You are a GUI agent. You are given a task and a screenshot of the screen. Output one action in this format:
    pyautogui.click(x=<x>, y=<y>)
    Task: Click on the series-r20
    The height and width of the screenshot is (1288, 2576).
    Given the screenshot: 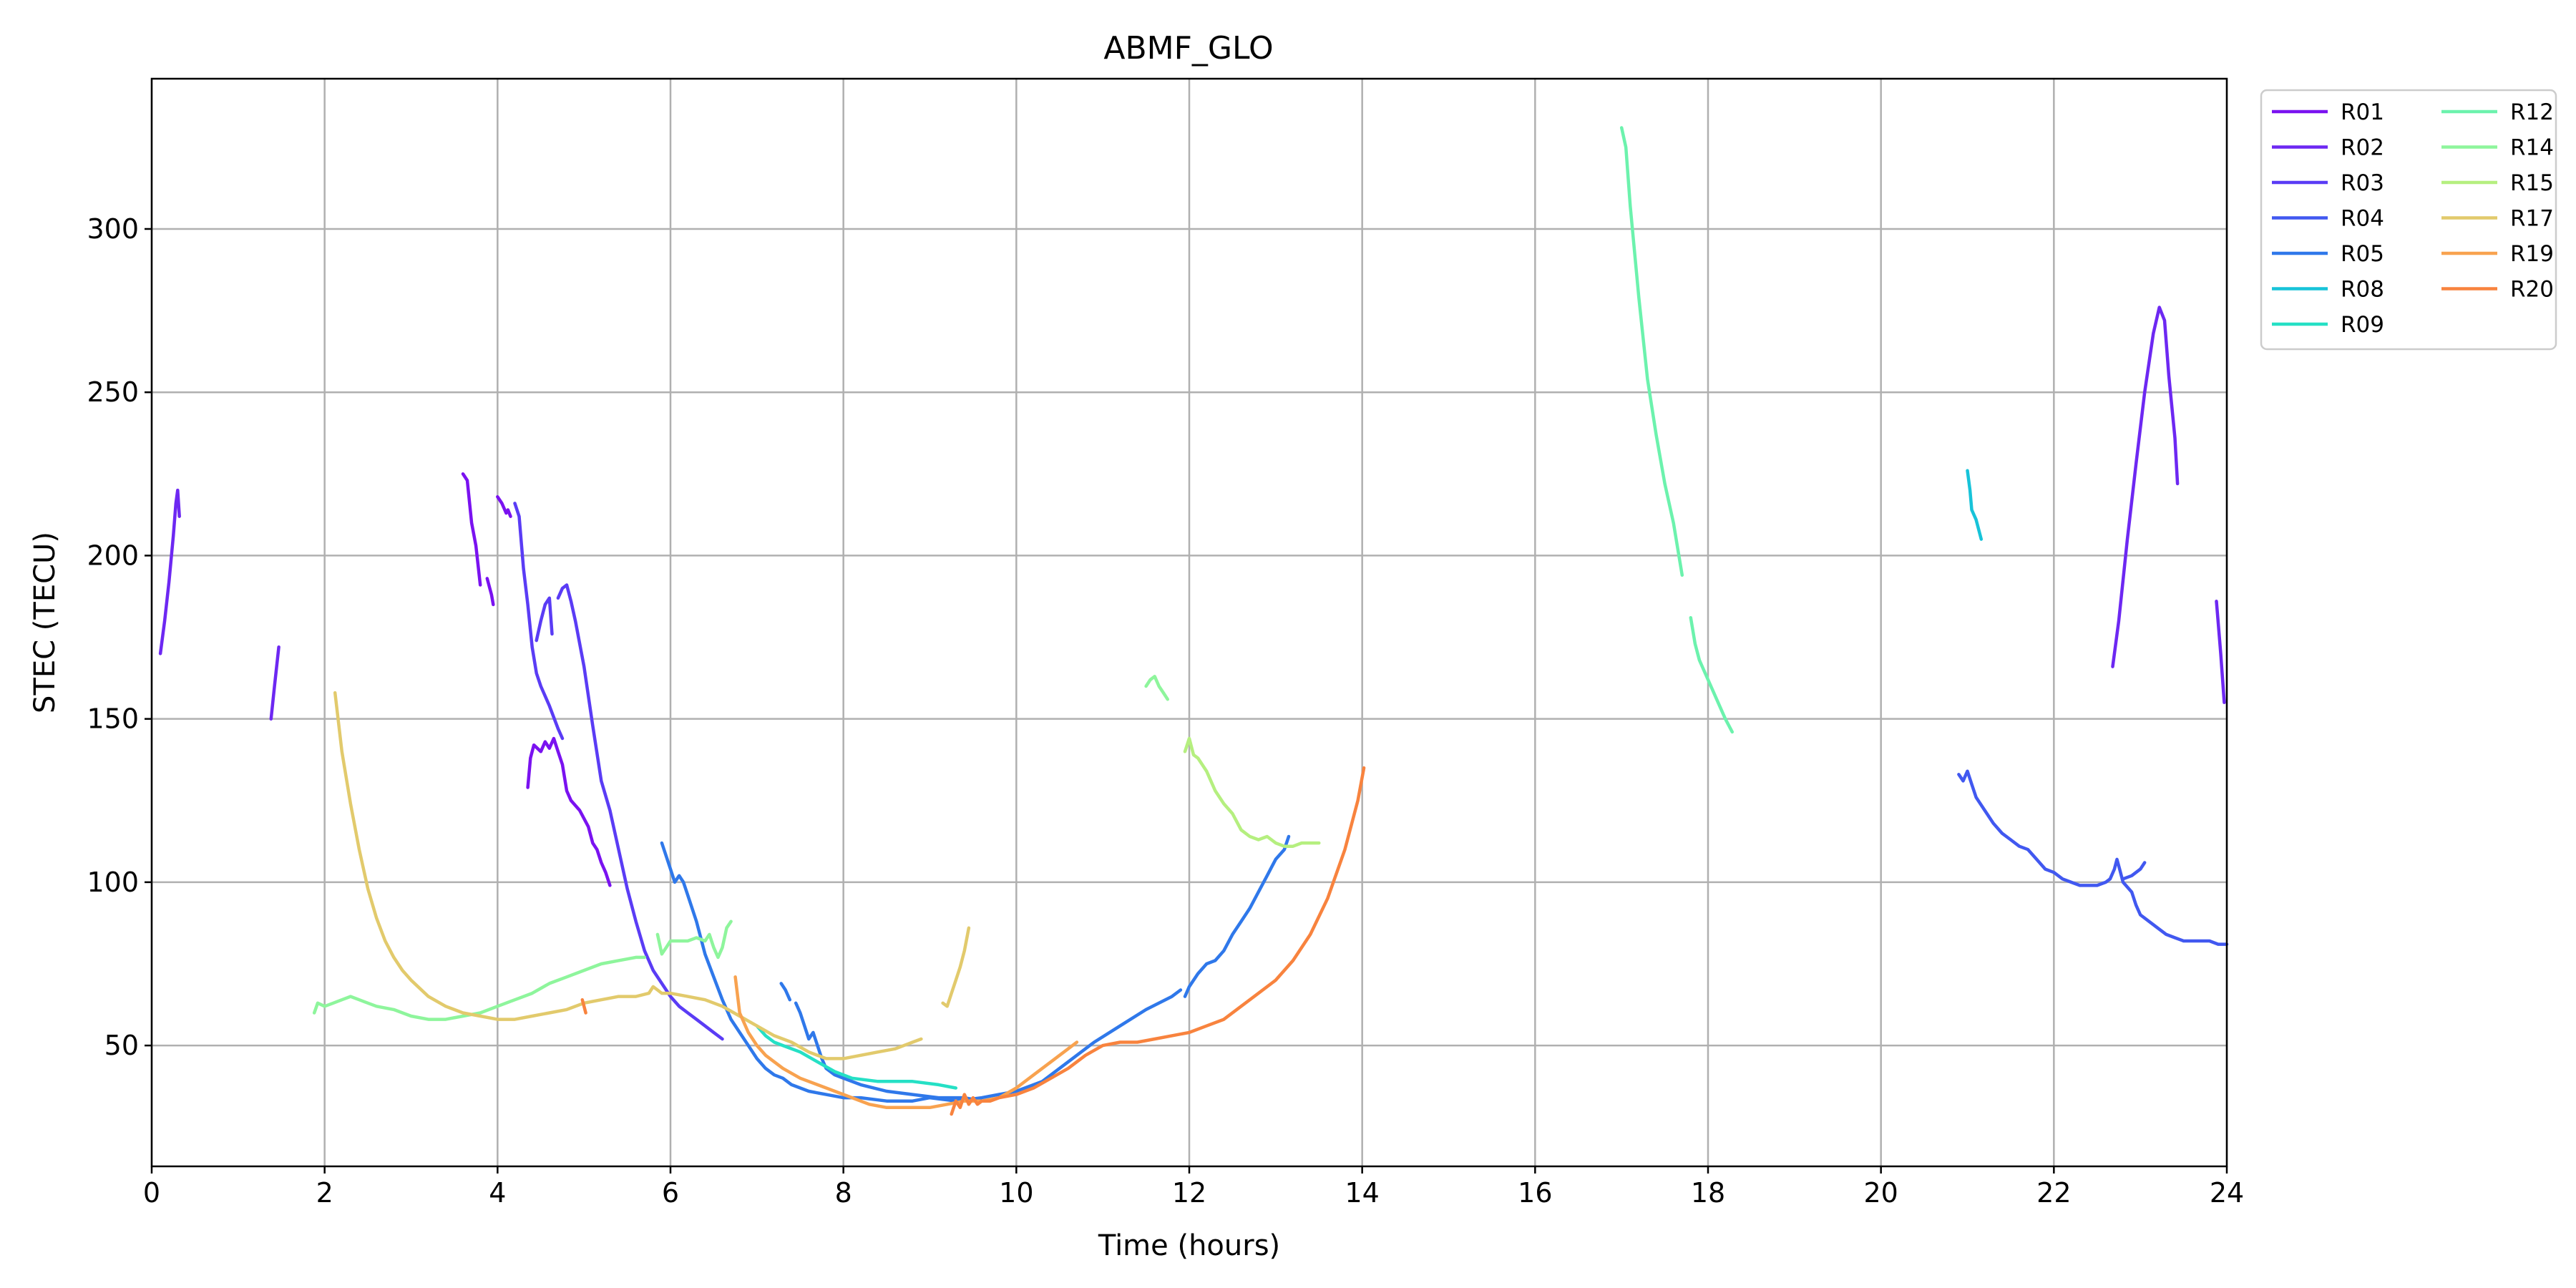 What is the action you would take?
    pyautogui.click(x=973, y=941)
    